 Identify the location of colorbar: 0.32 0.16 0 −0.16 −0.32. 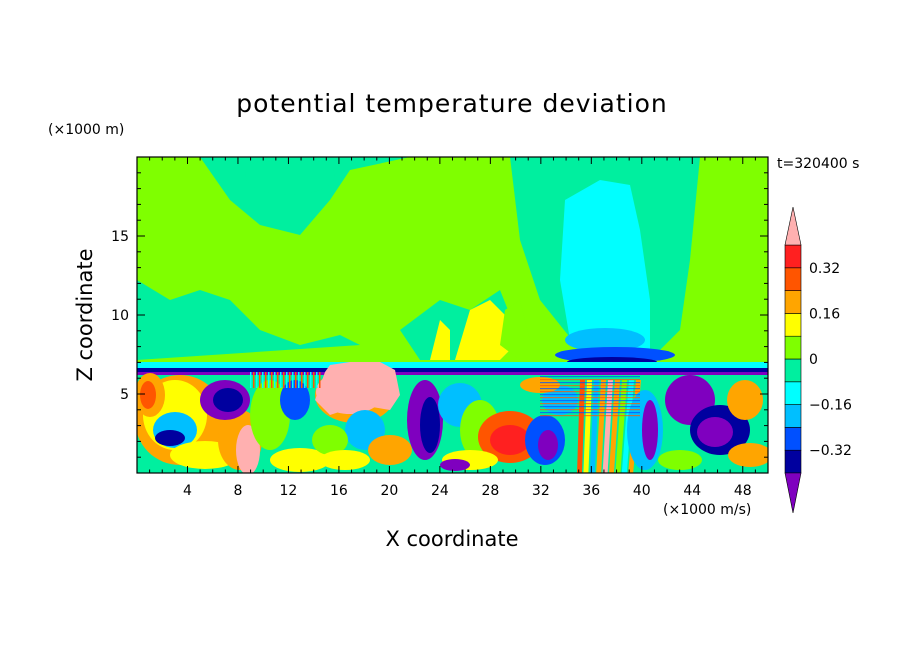
(818, 360).